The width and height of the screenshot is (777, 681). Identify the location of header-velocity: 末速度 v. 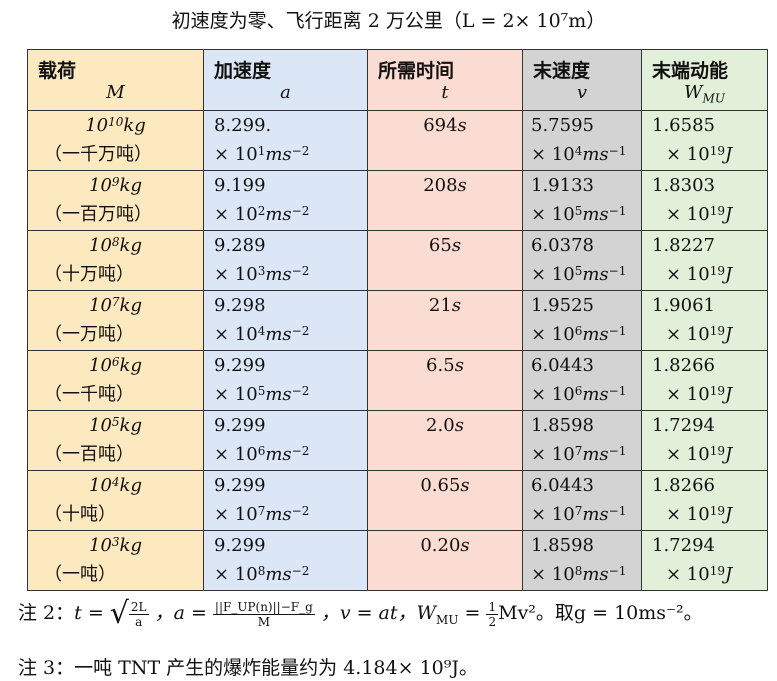
(582, 80).